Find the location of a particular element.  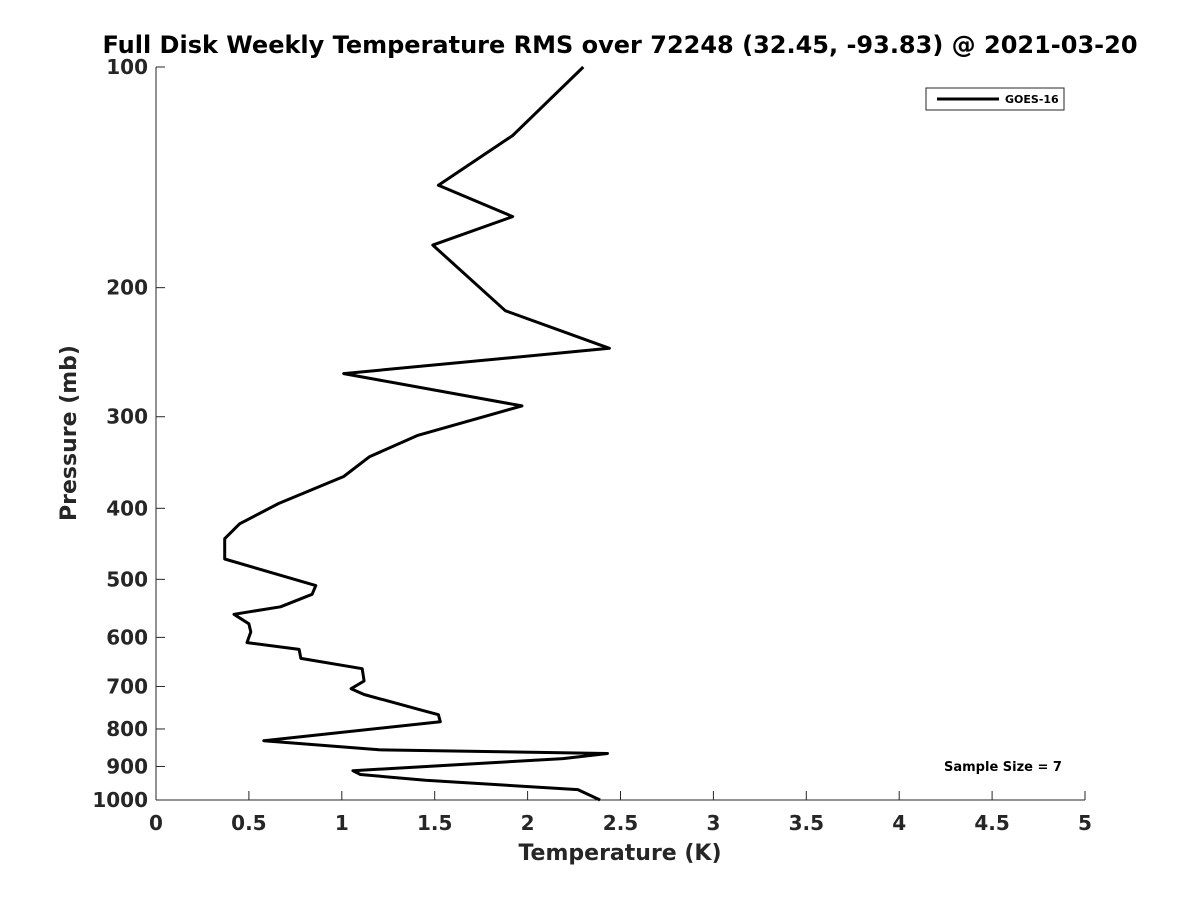

y-tick-label: 200 is located at coordinates (127, 288).